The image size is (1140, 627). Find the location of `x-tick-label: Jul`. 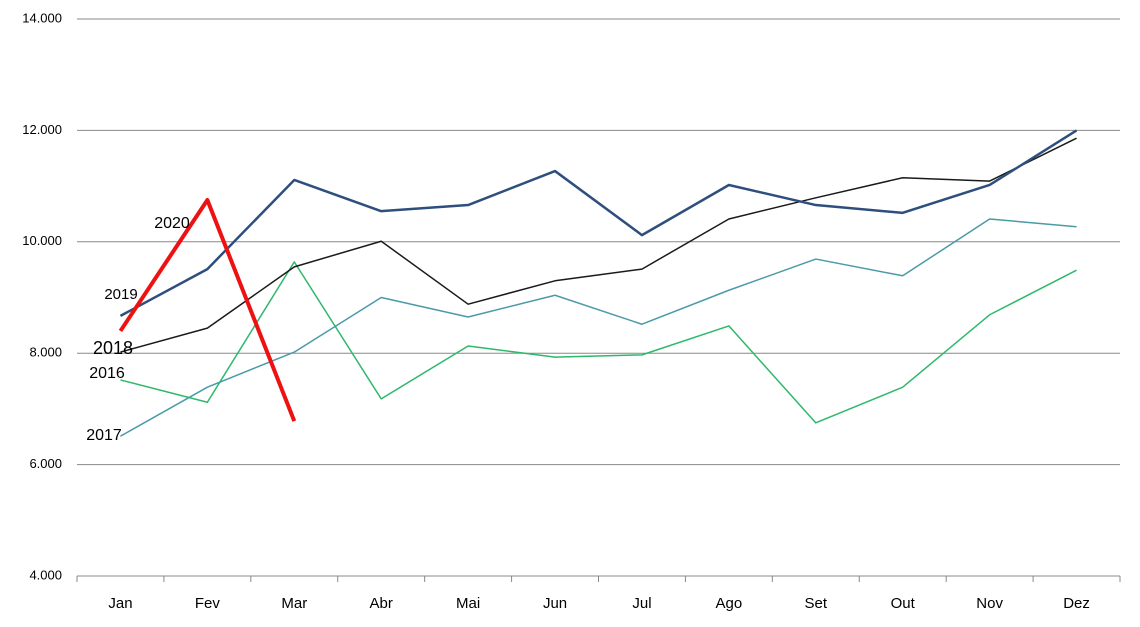

x-tick-label: Jul is located at coordinates (641, 603).